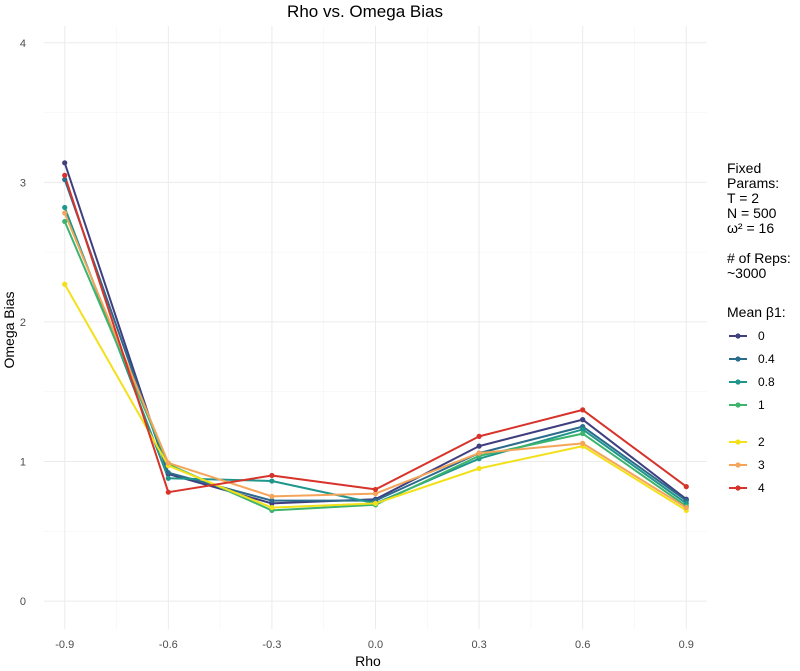 This screenshot has width=800, height=671. Describe the element at coordinates (759, 258) in the screenshot. I see `legend-note-line: # of Reps:` at that location.